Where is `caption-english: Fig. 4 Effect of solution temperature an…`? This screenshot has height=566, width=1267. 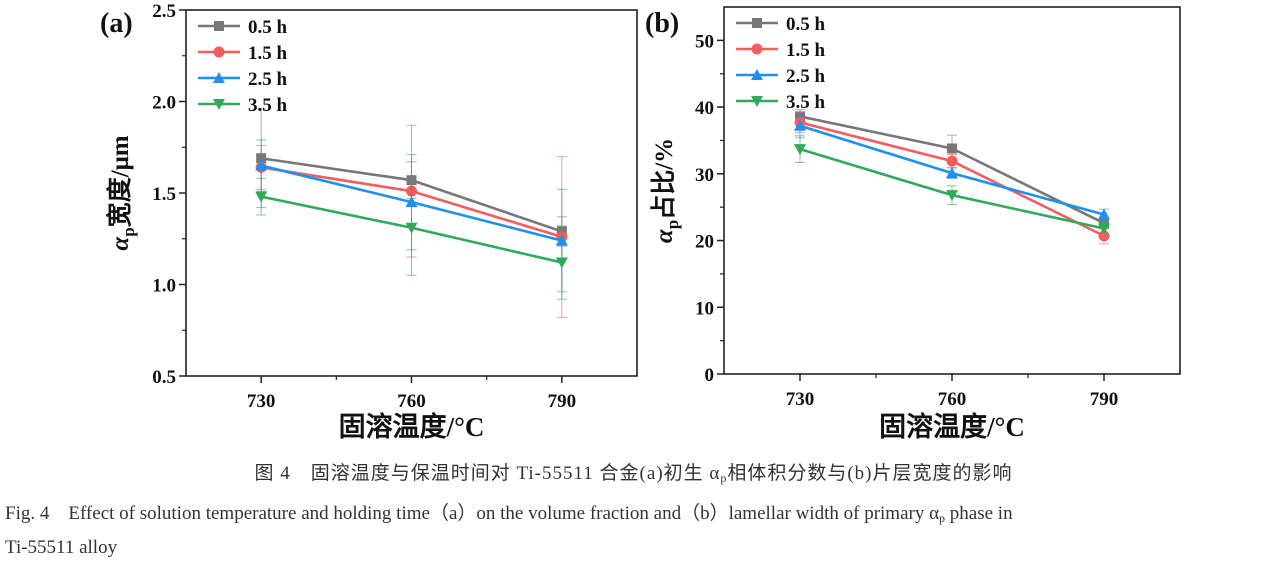
caption-english: Fig. 4 Effect of solution temperature an… is located at coordinates (509, 512).